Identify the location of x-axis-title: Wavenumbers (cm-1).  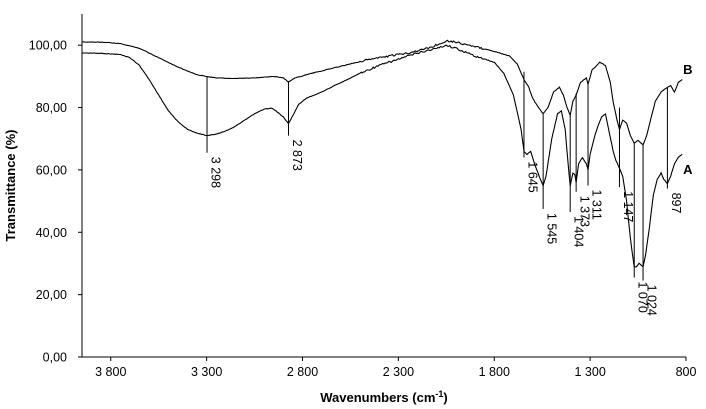
(383, 397).